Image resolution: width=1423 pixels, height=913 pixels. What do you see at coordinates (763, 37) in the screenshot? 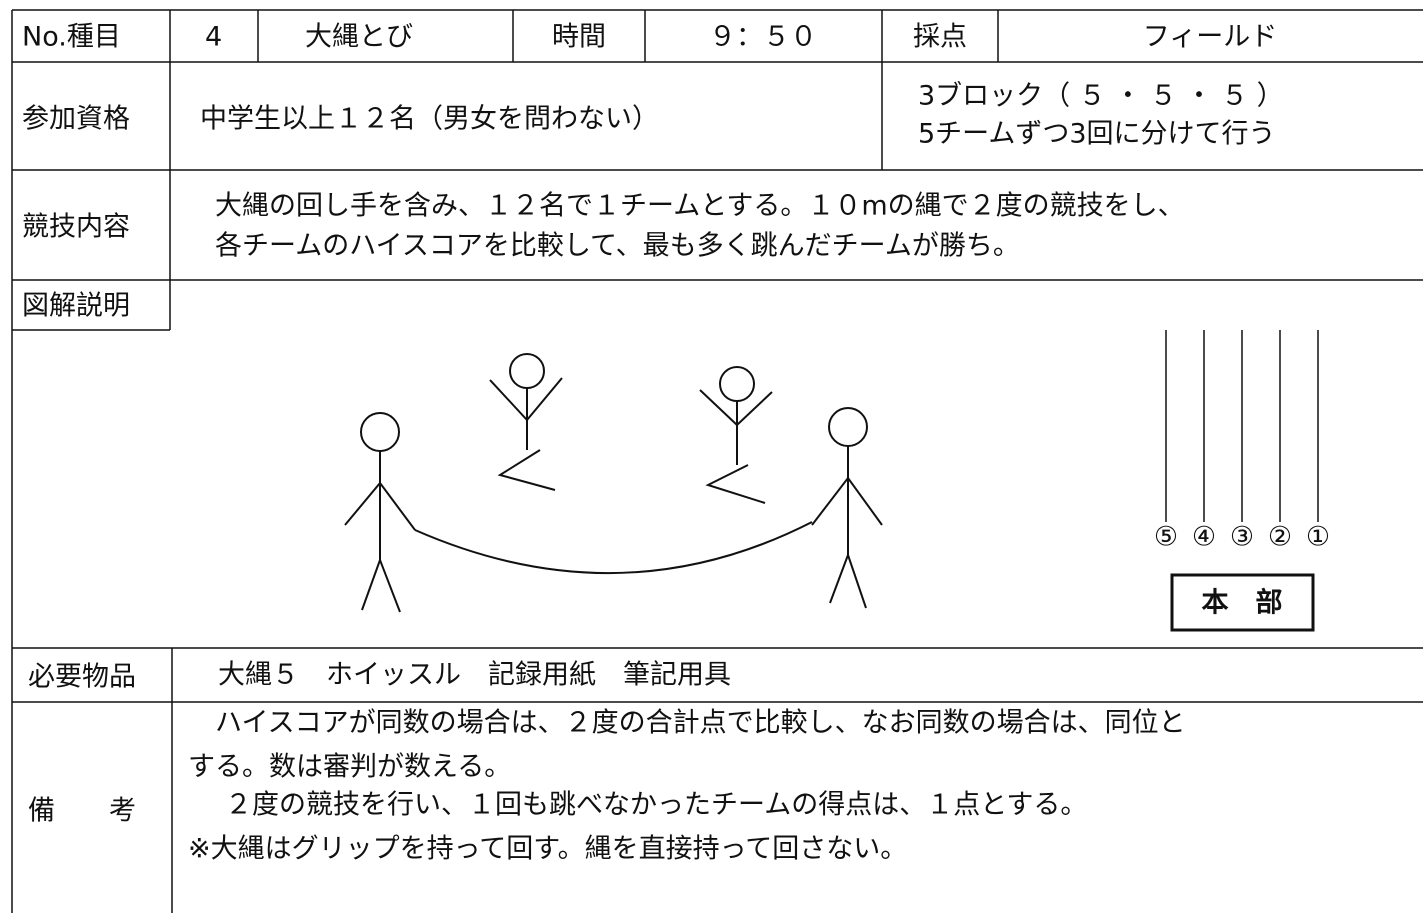
I see `cell-value: ９：５０` at bounding box center [763, 37].